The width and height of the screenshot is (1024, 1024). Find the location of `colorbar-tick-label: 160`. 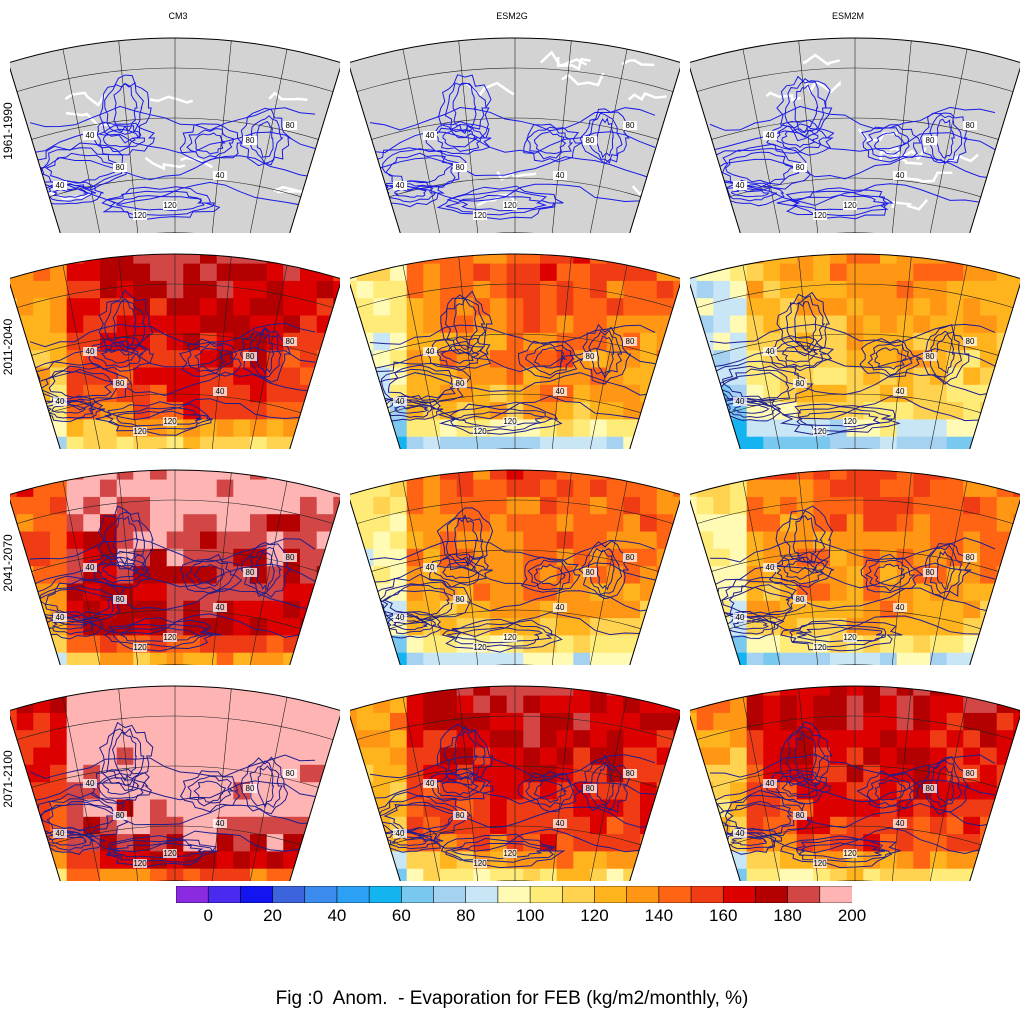

colorbar-tick-label: 160 is located at coordinates (723, 915).